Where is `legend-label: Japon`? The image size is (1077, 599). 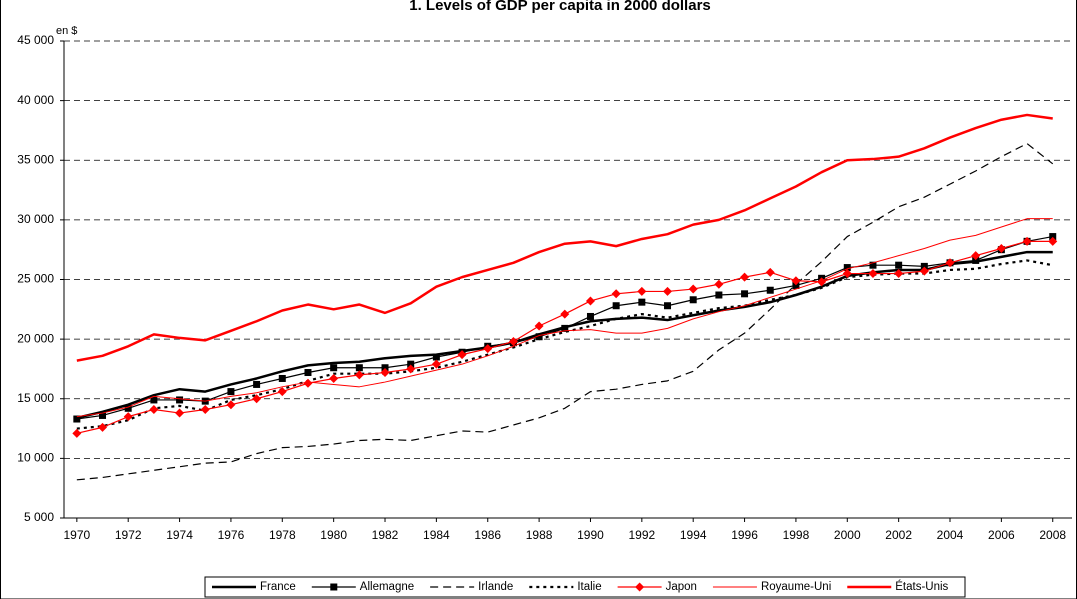
legend-label: Japon is located at coordinates (681, 587).